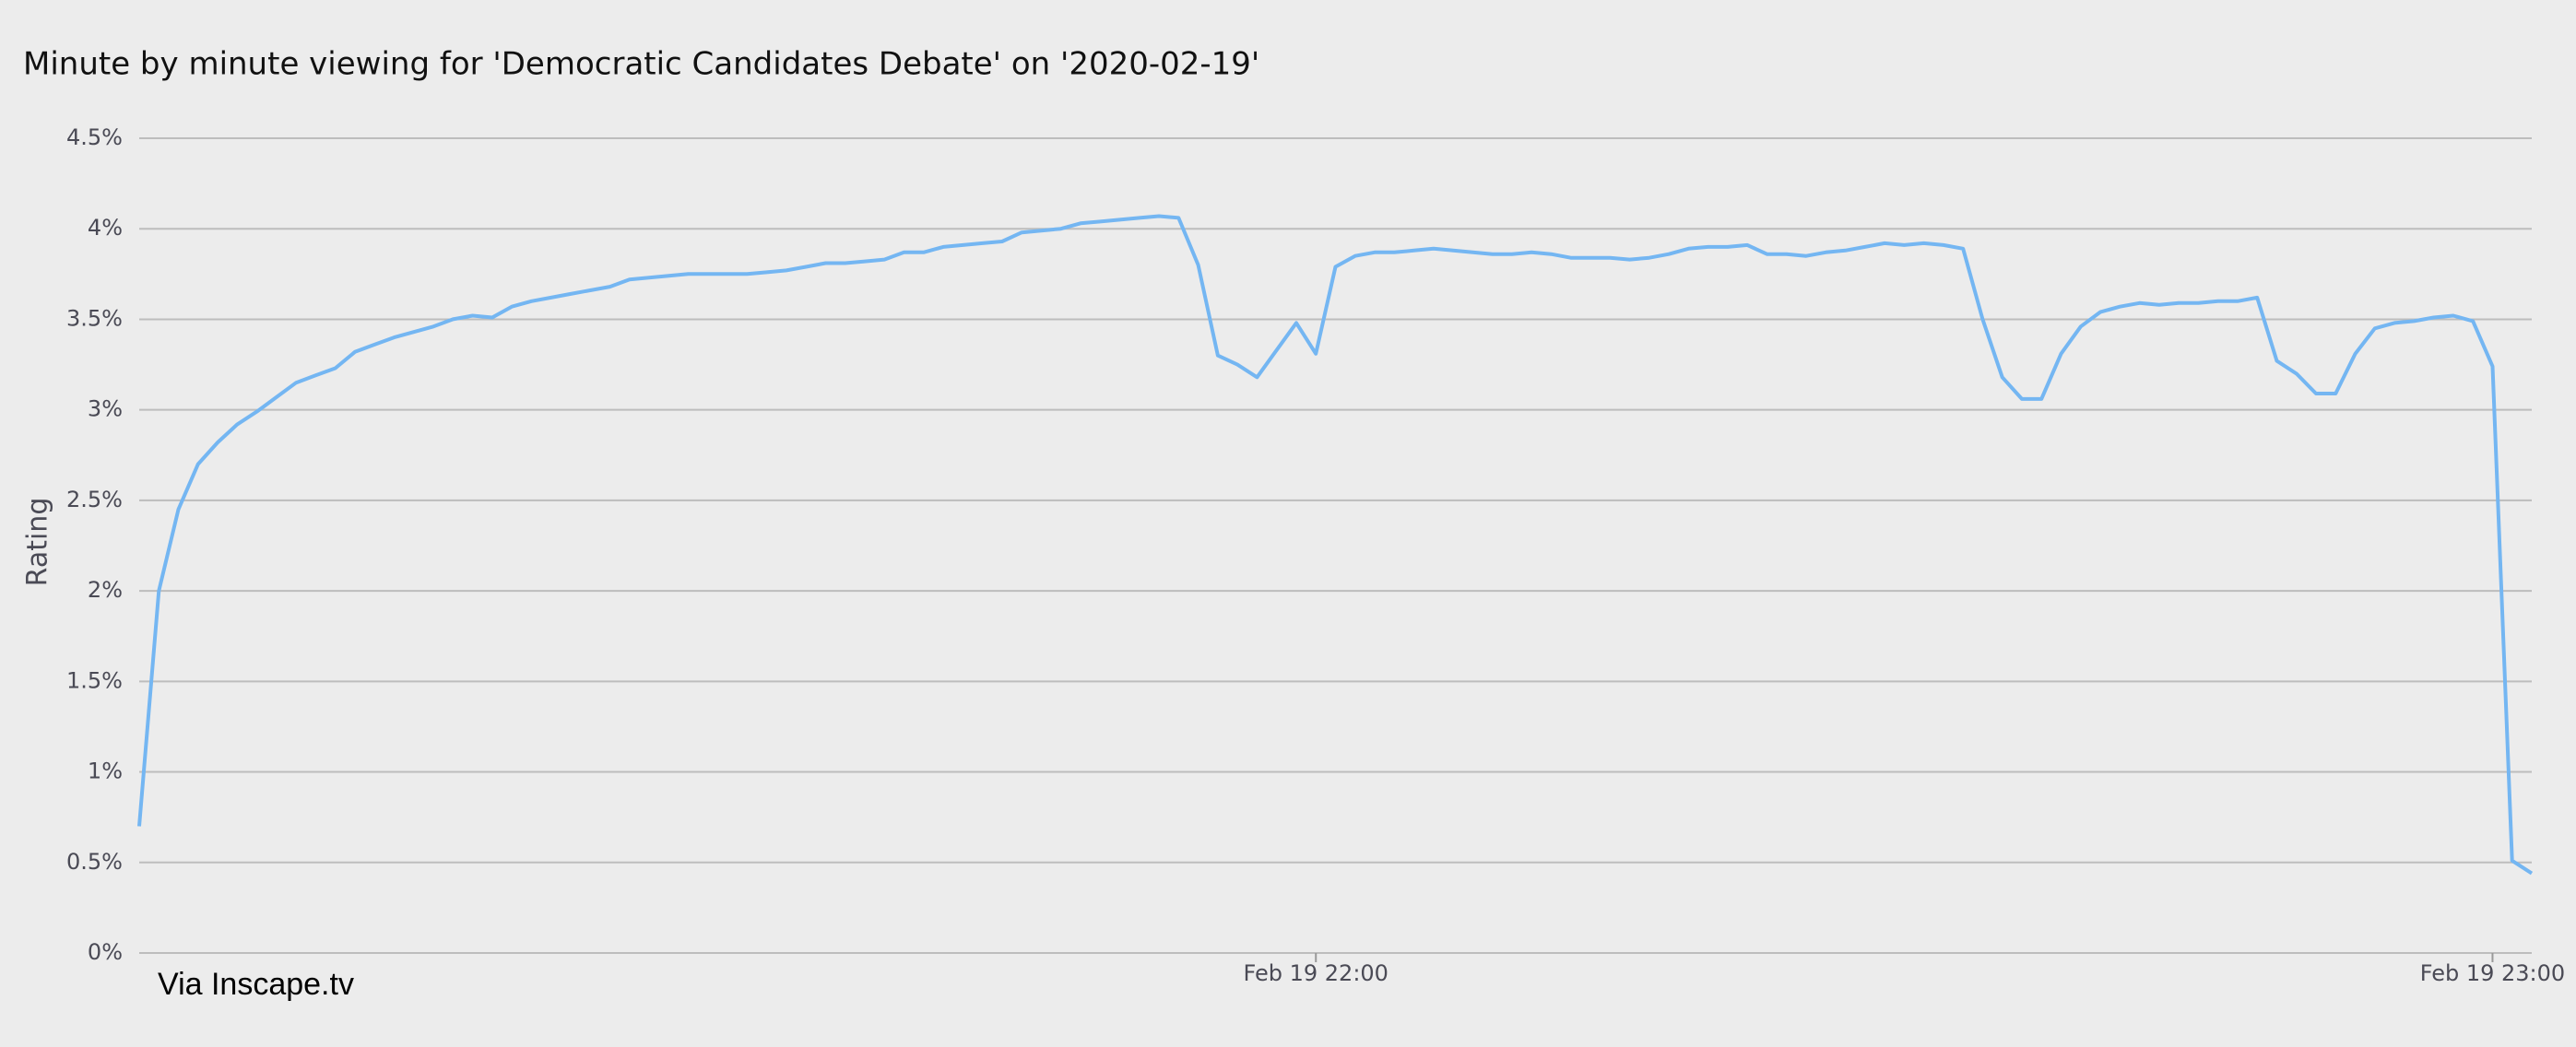 The height and width of the screenshot is (1047, 2576). I want to click on y-tick-label: 4.5%, so click(94, 137).